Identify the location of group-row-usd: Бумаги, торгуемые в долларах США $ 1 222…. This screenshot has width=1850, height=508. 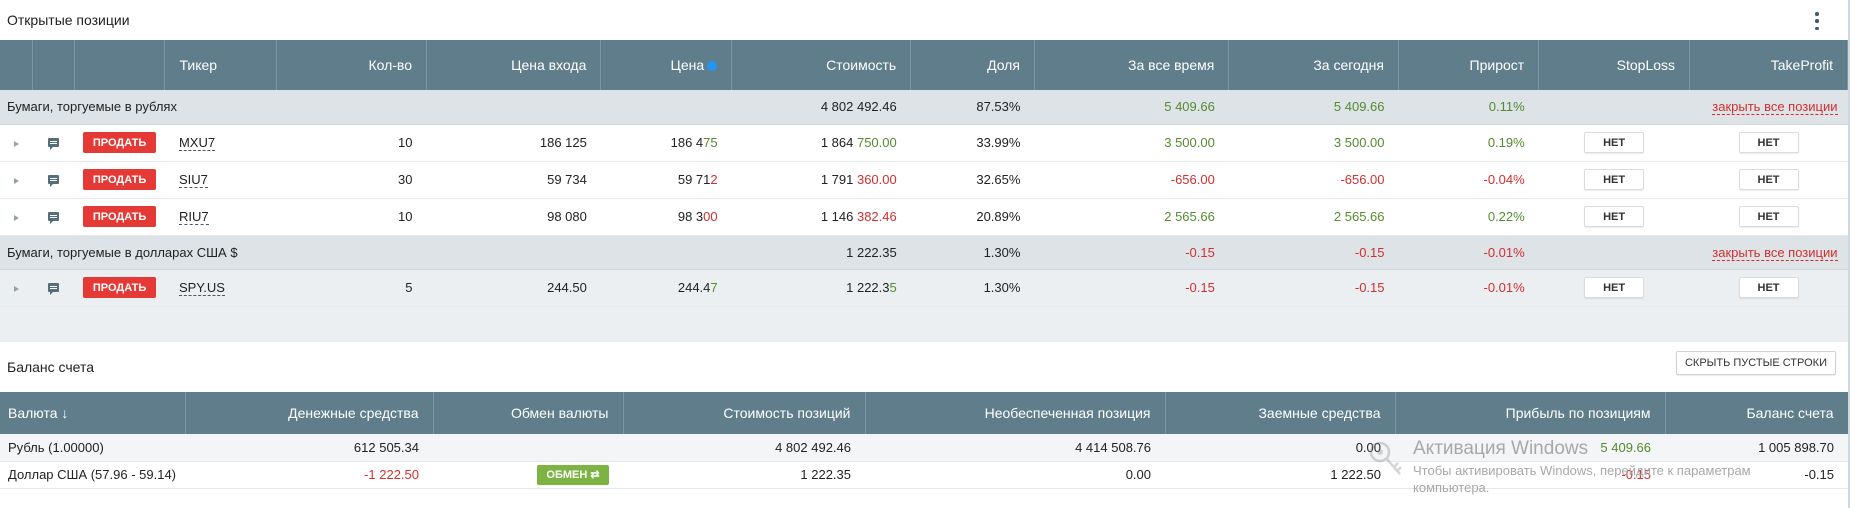
(924, 252).